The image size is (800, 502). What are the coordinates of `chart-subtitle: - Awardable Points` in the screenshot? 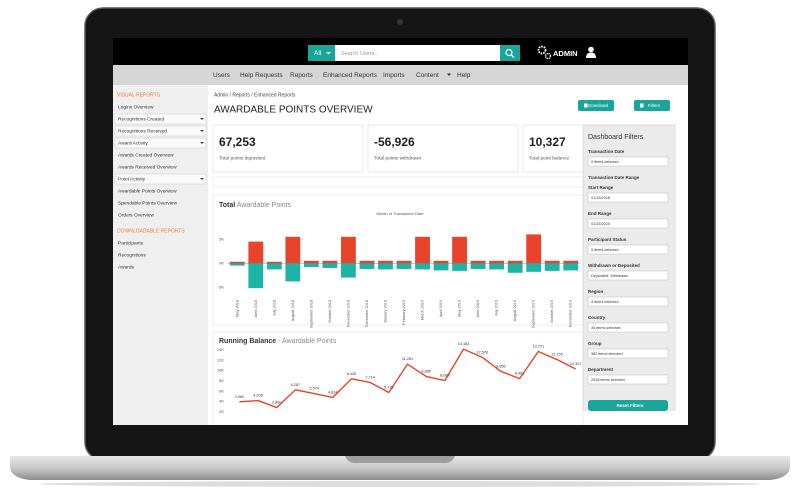 It's located at (307, 341).